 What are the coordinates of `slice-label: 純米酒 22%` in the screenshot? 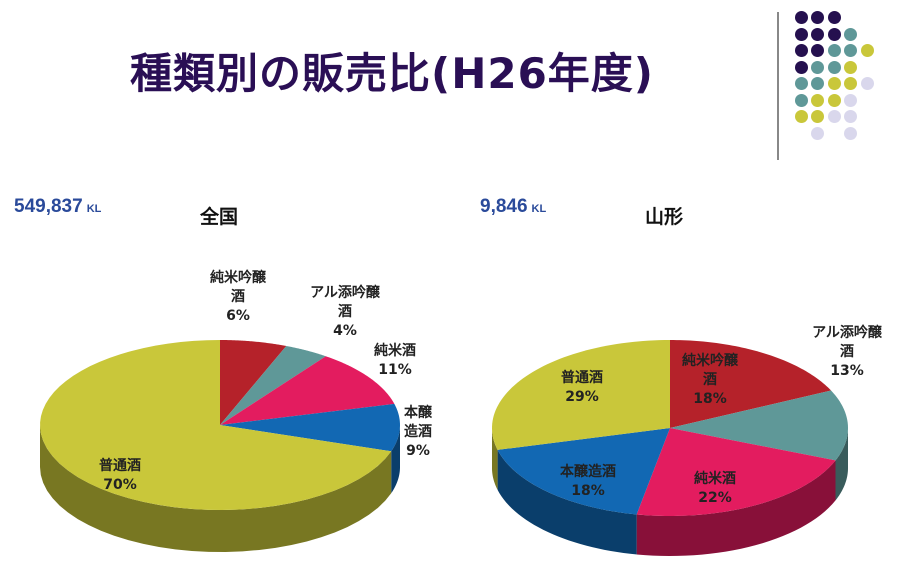 It's located at (715, 488).